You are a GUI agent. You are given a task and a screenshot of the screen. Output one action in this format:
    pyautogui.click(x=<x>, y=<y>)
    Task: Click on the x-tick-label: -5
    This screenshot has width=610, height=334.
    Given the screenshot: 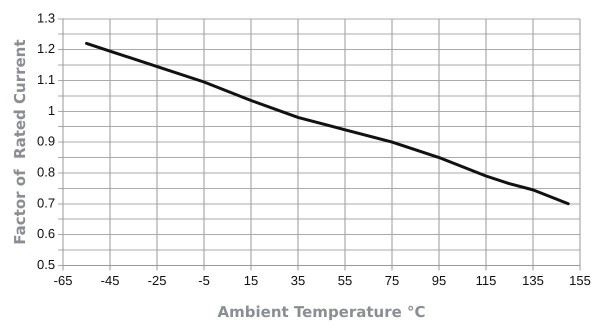 What is the action you would take?
    pyautogui.click(x=204, y=280)
    